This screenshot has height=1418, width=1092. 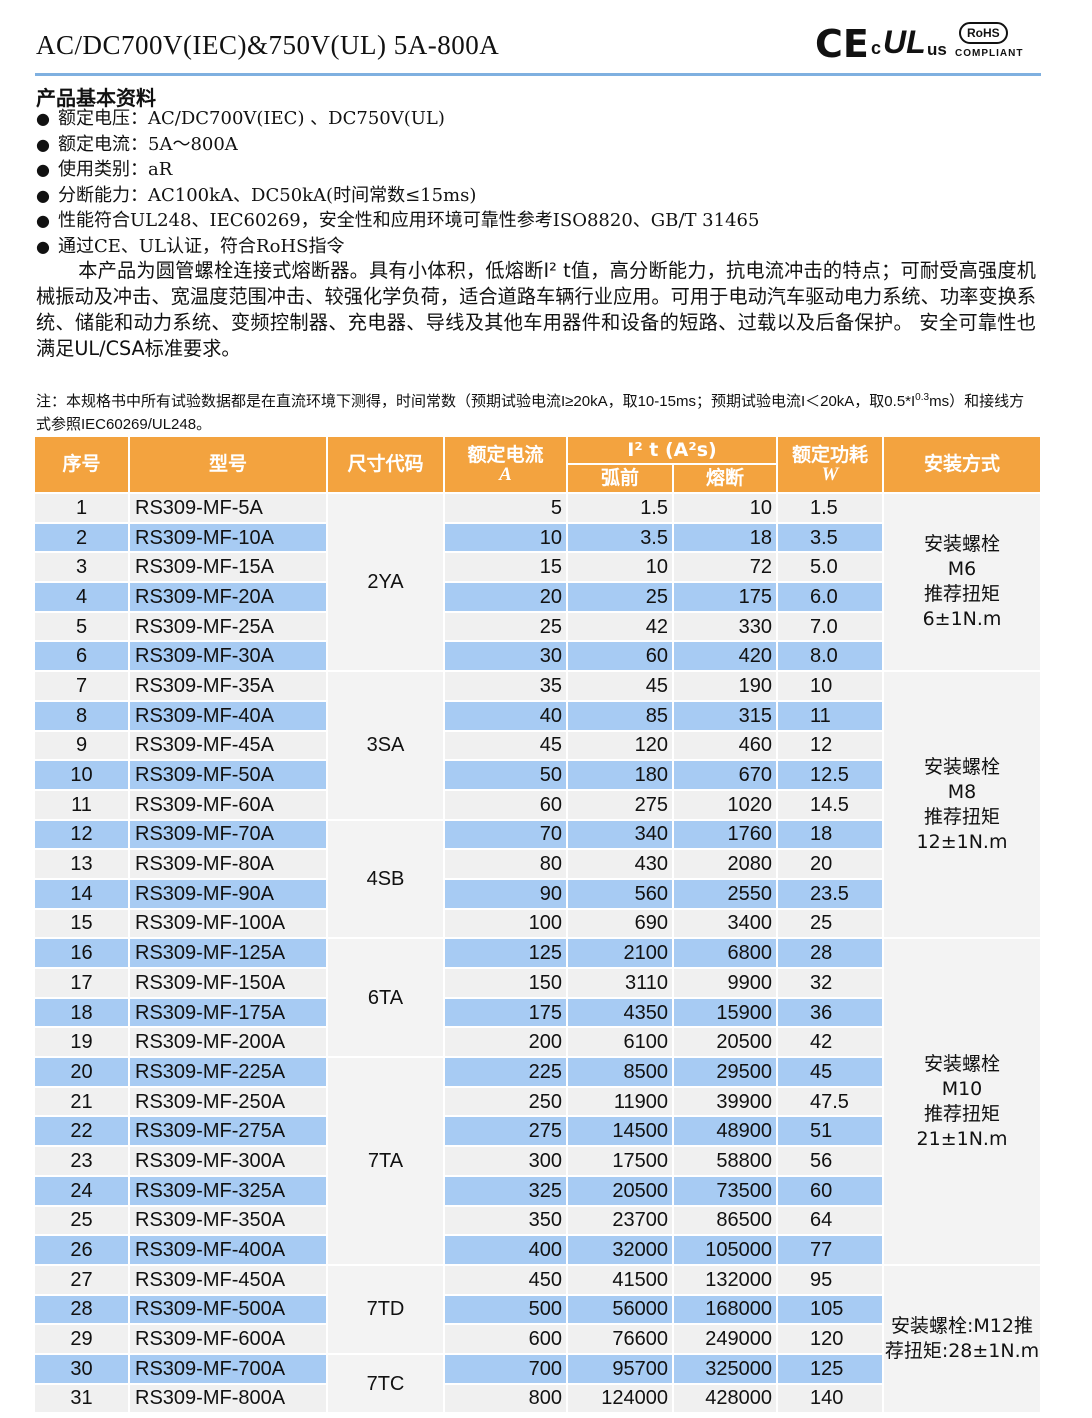 What do you see at coordinates (228, 464) in the screenshot?
I see `header-cell: 型号` at bounding box center [228, 464].